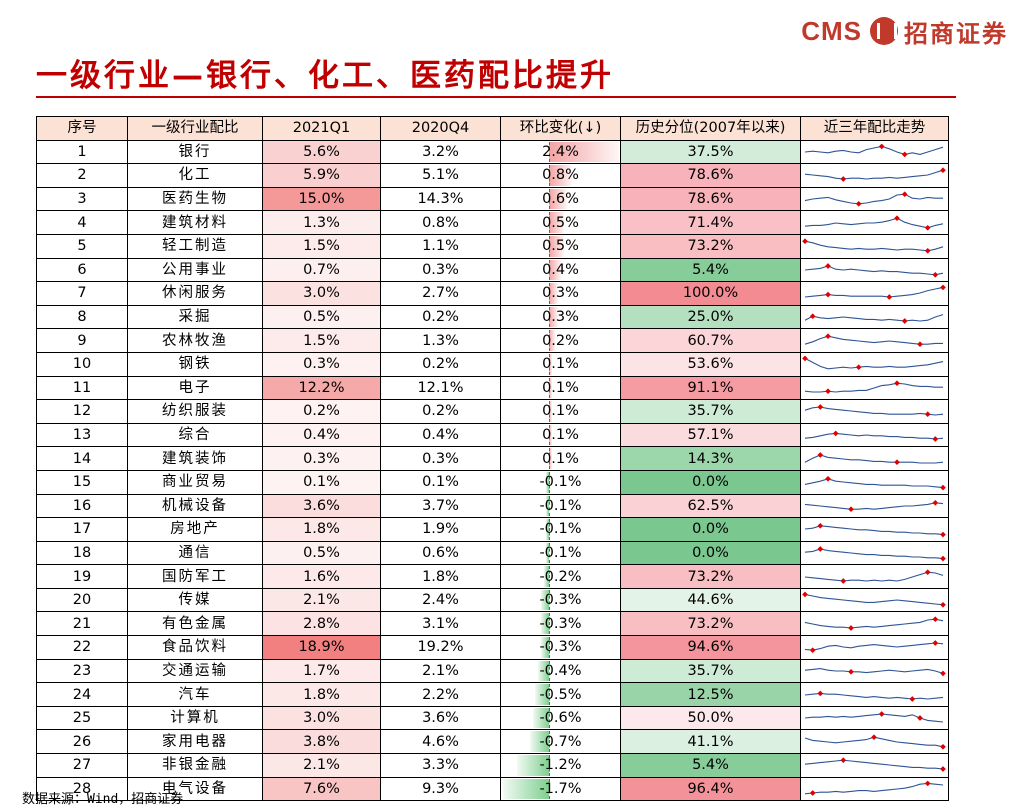  What do you see at coordinates (321, 529) in the screenshot?
I see `row-2021q1: 1.8%` at bounding box center [321, 529].